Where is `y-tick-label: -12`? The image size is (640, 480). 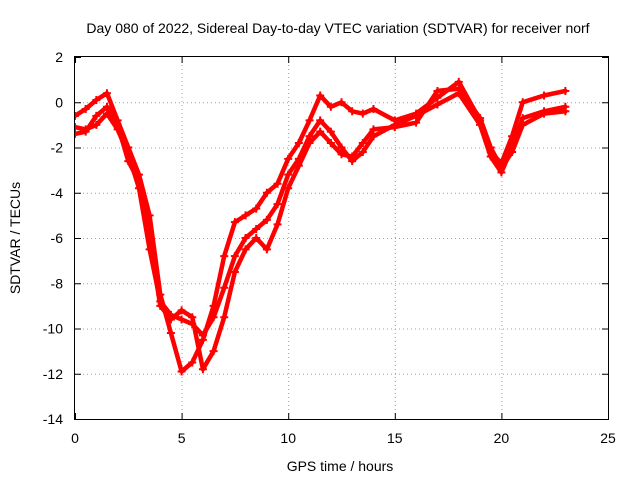 y-tick-label: -12 is located at coordinates (53, 374).